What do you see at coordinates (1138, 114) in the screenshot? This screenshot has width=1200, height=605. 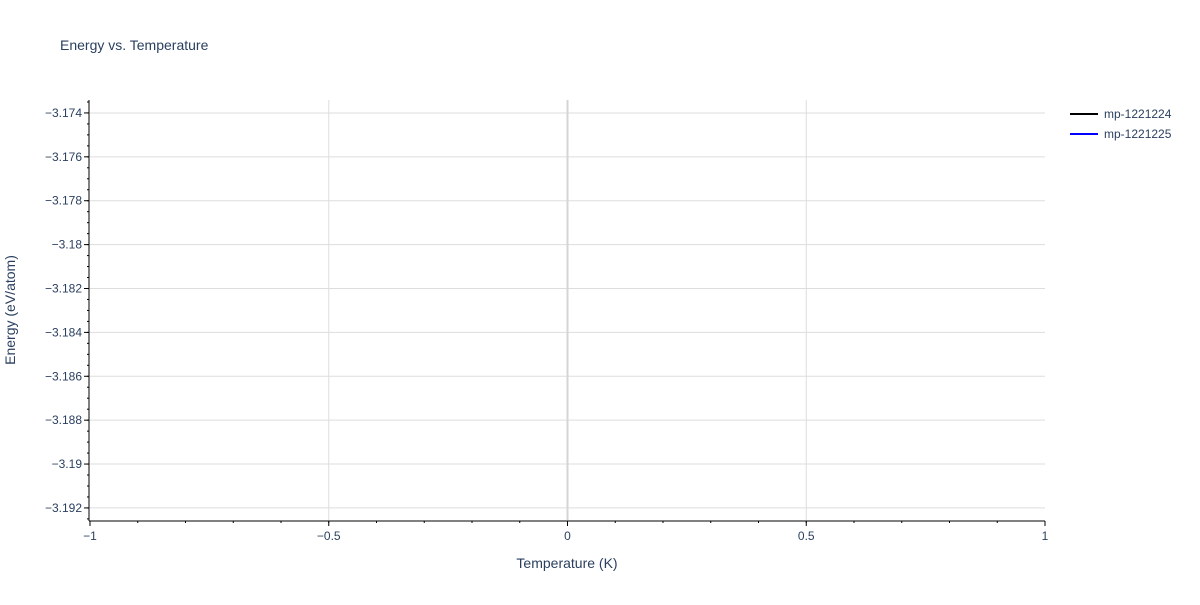 I see `legend-label: mp-1221224` at bounding box center [1138, 114].